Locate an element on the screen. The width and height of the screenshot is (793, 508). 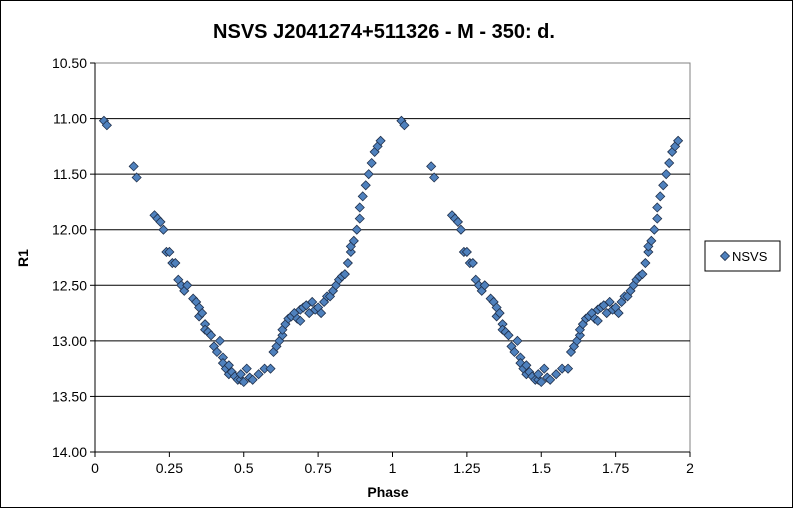
x-tick-label: 1.25 is located at coordinates (466, 468).